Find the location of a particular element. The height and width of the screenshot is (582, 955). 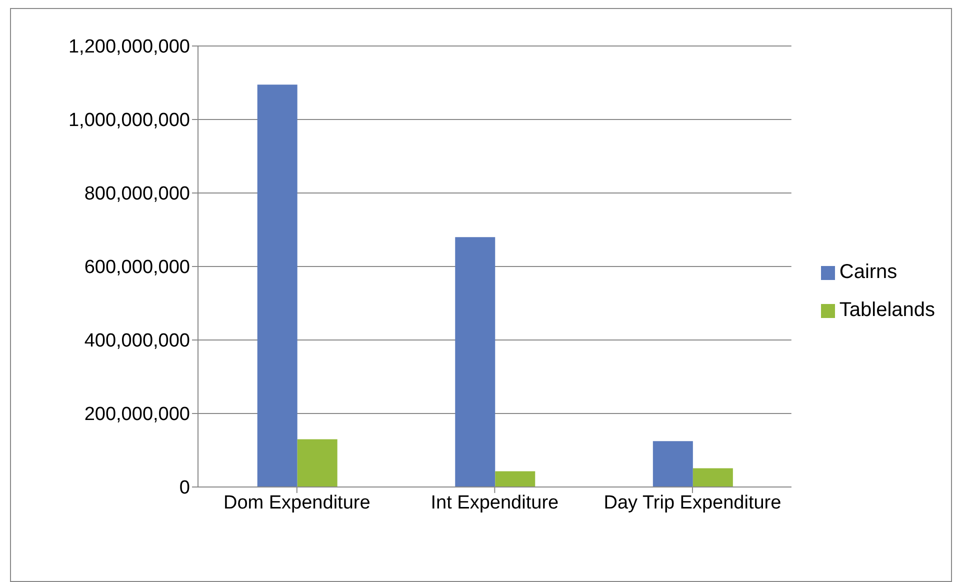

x-tick-label: Dom Expenditure is located at coordinates (296, 503).